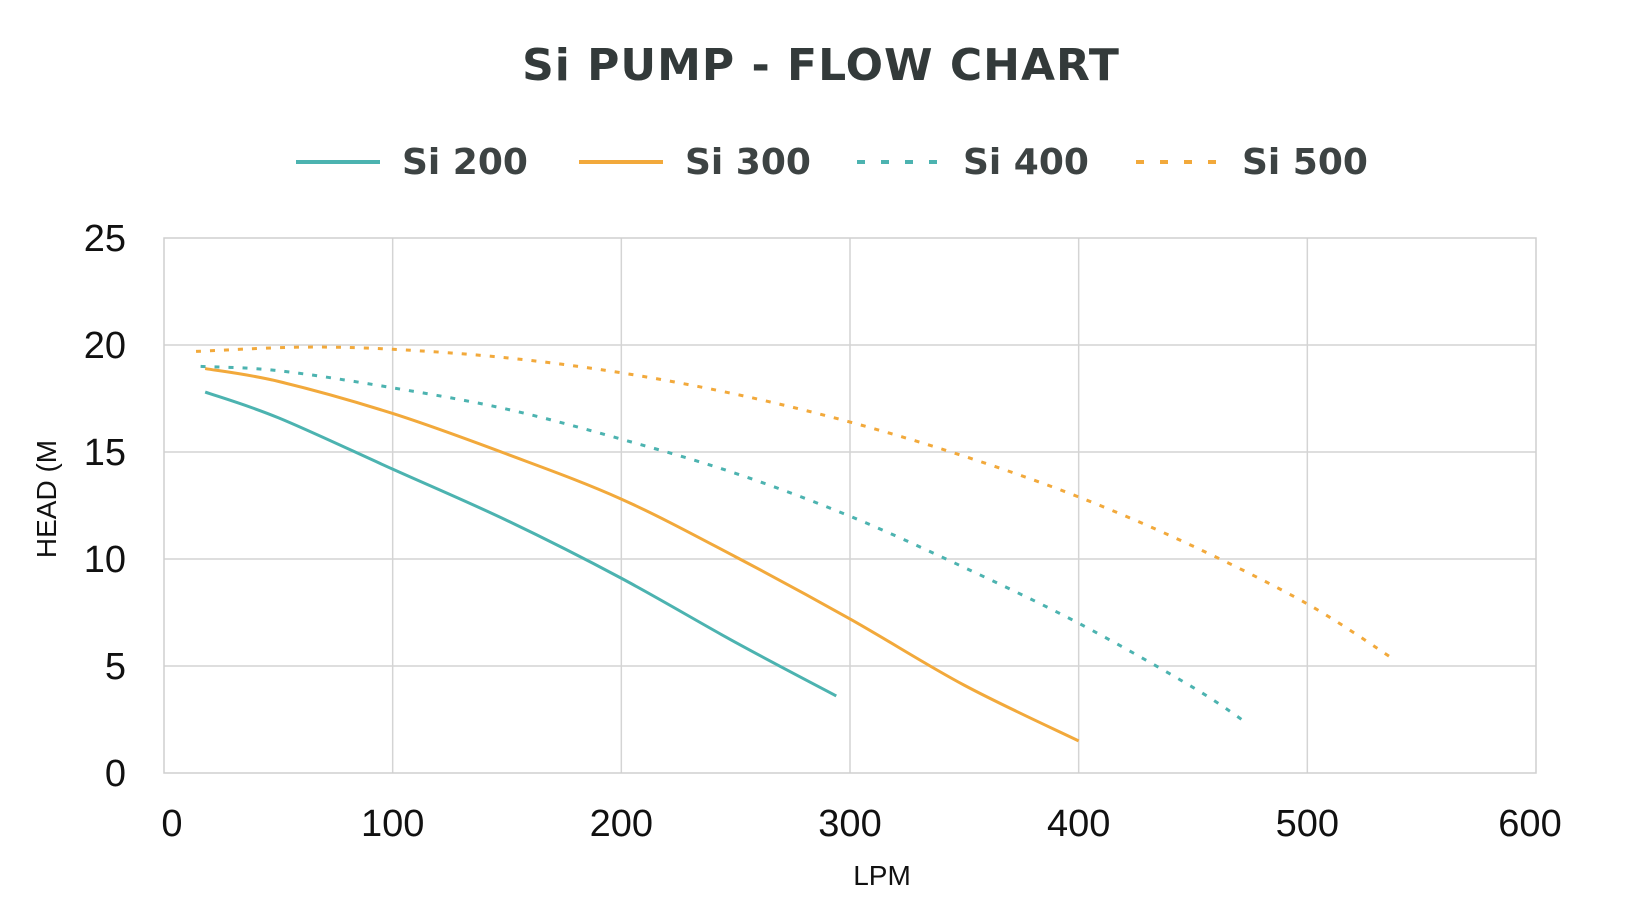 This screenshot has height=912, width=1642. Describe the element at coordinates (821, 65) in the screenshot. I see `chart-title: Si PUMP - FLOW CHART` at that location.